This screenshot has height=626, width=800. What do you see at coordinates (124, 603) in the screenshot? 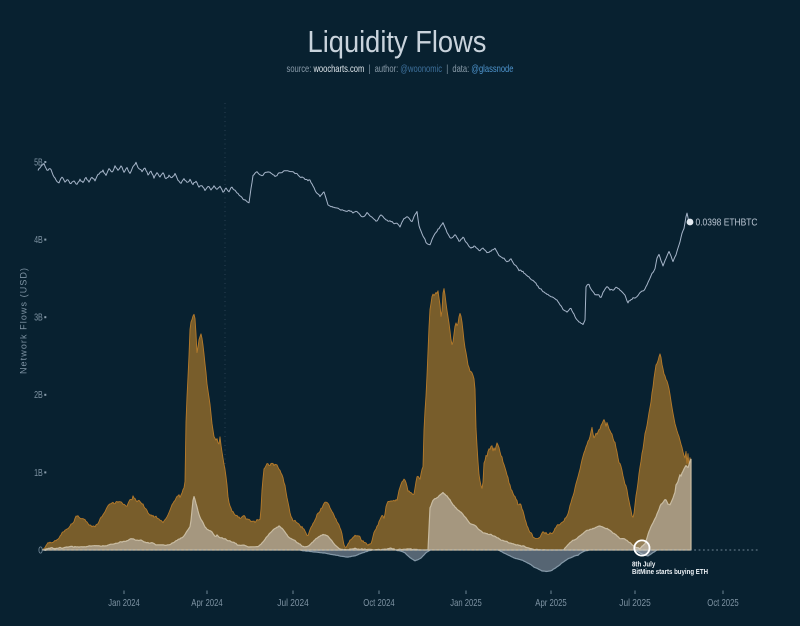
I see `svg-text: Jan 2024` at bounding box center [124, 603].